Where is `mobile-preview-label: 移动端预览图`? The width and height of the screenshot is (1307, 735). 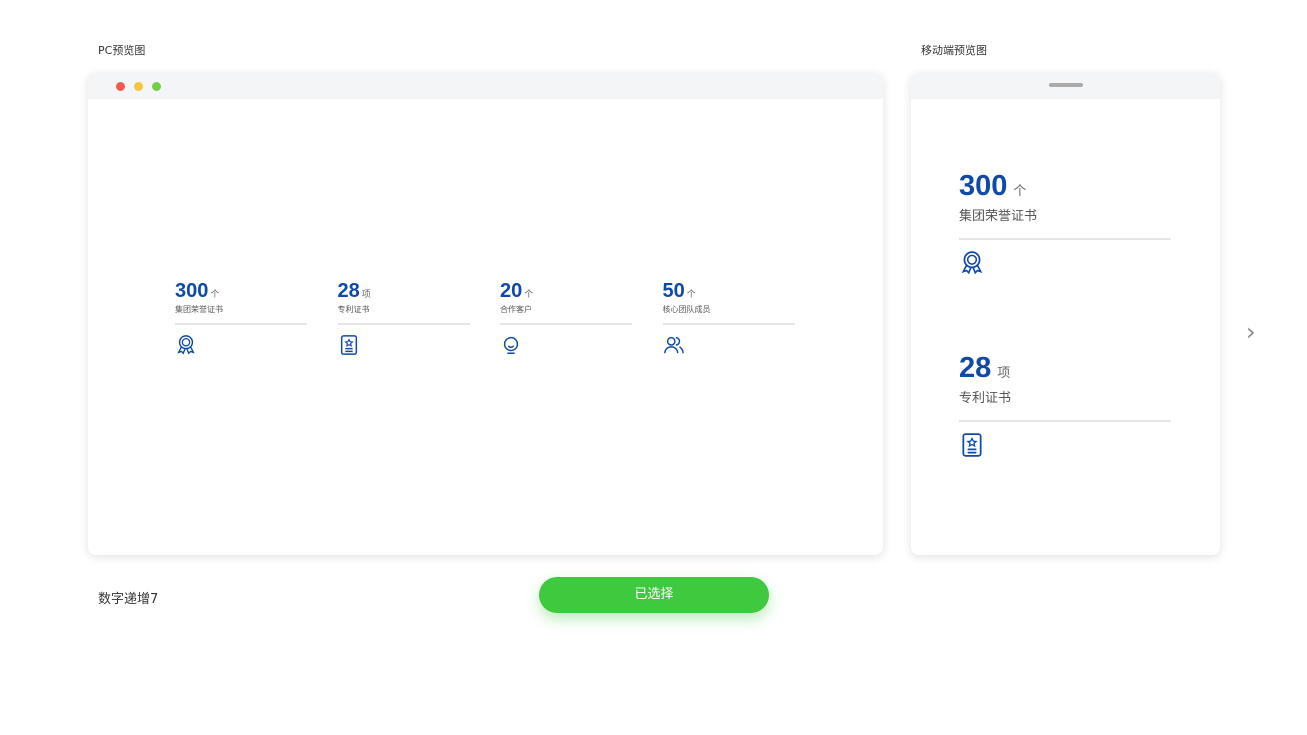 mobile-preview-label: 移动端预览图 is located at coordinates (954, 50).